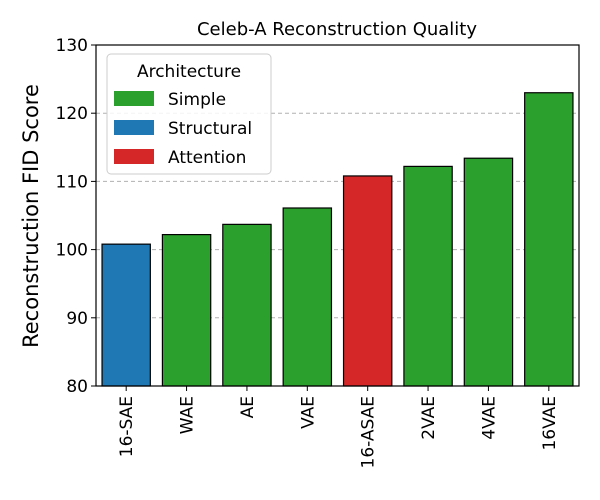 The width and height of the screenshot is (600, 500). What do you see at coordinates (72, 182) in the screenshot?
I see `y-tick-label: 110` at bounding box center [72, 182].